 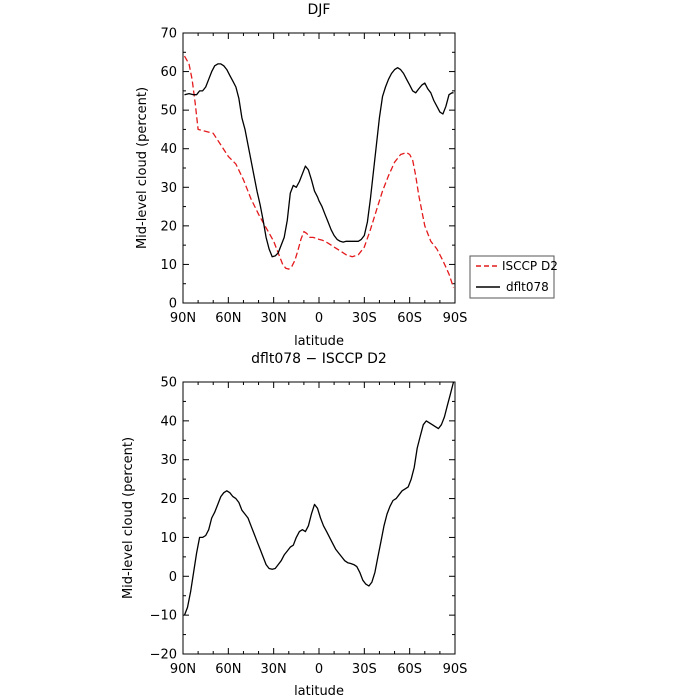 I want to click on legend-box, so click(x=512, y=277).